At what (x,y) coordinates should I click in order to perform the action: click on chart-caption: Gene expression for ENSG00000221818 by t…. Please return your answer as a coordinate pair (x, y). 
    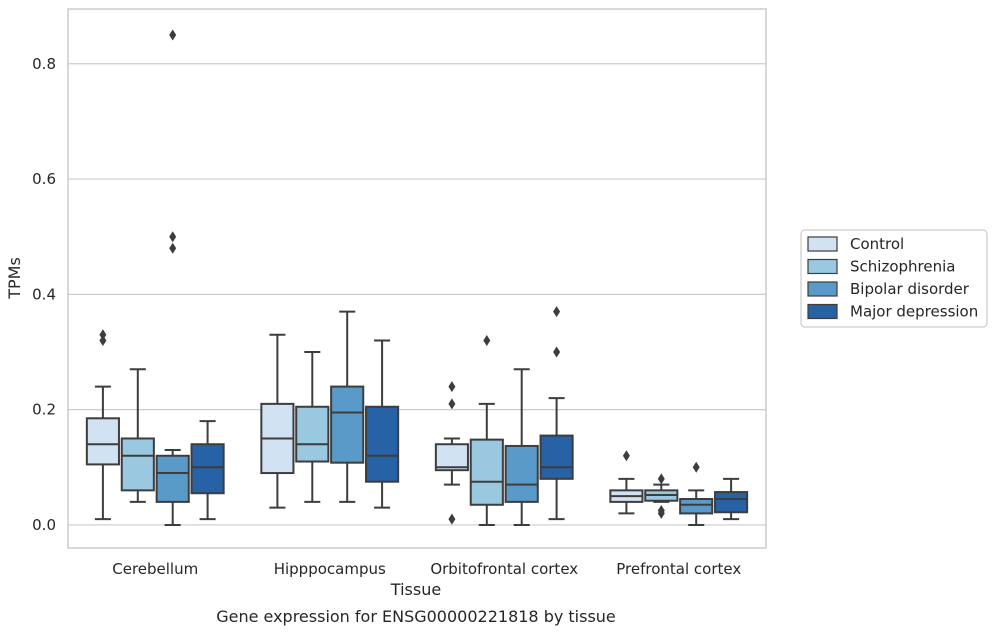
    Looking at the image, I should click on (416, 616).